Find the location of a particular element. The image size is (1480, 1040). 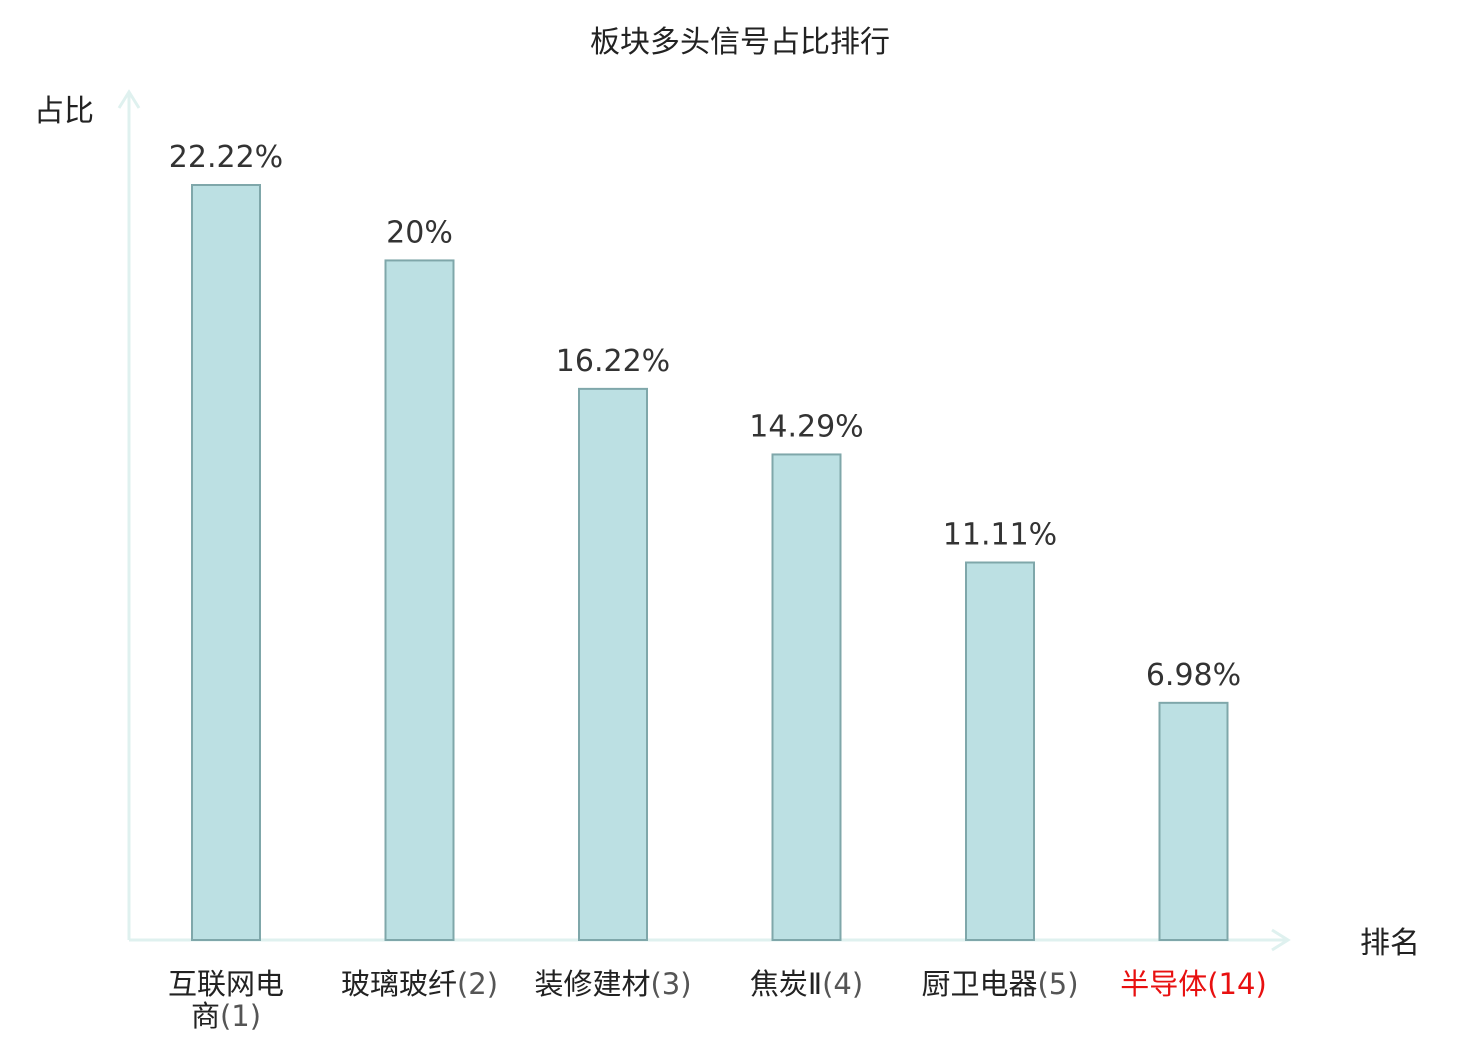

category-label: 玻璃玻纤(2) is located at coordinates (419, 984).